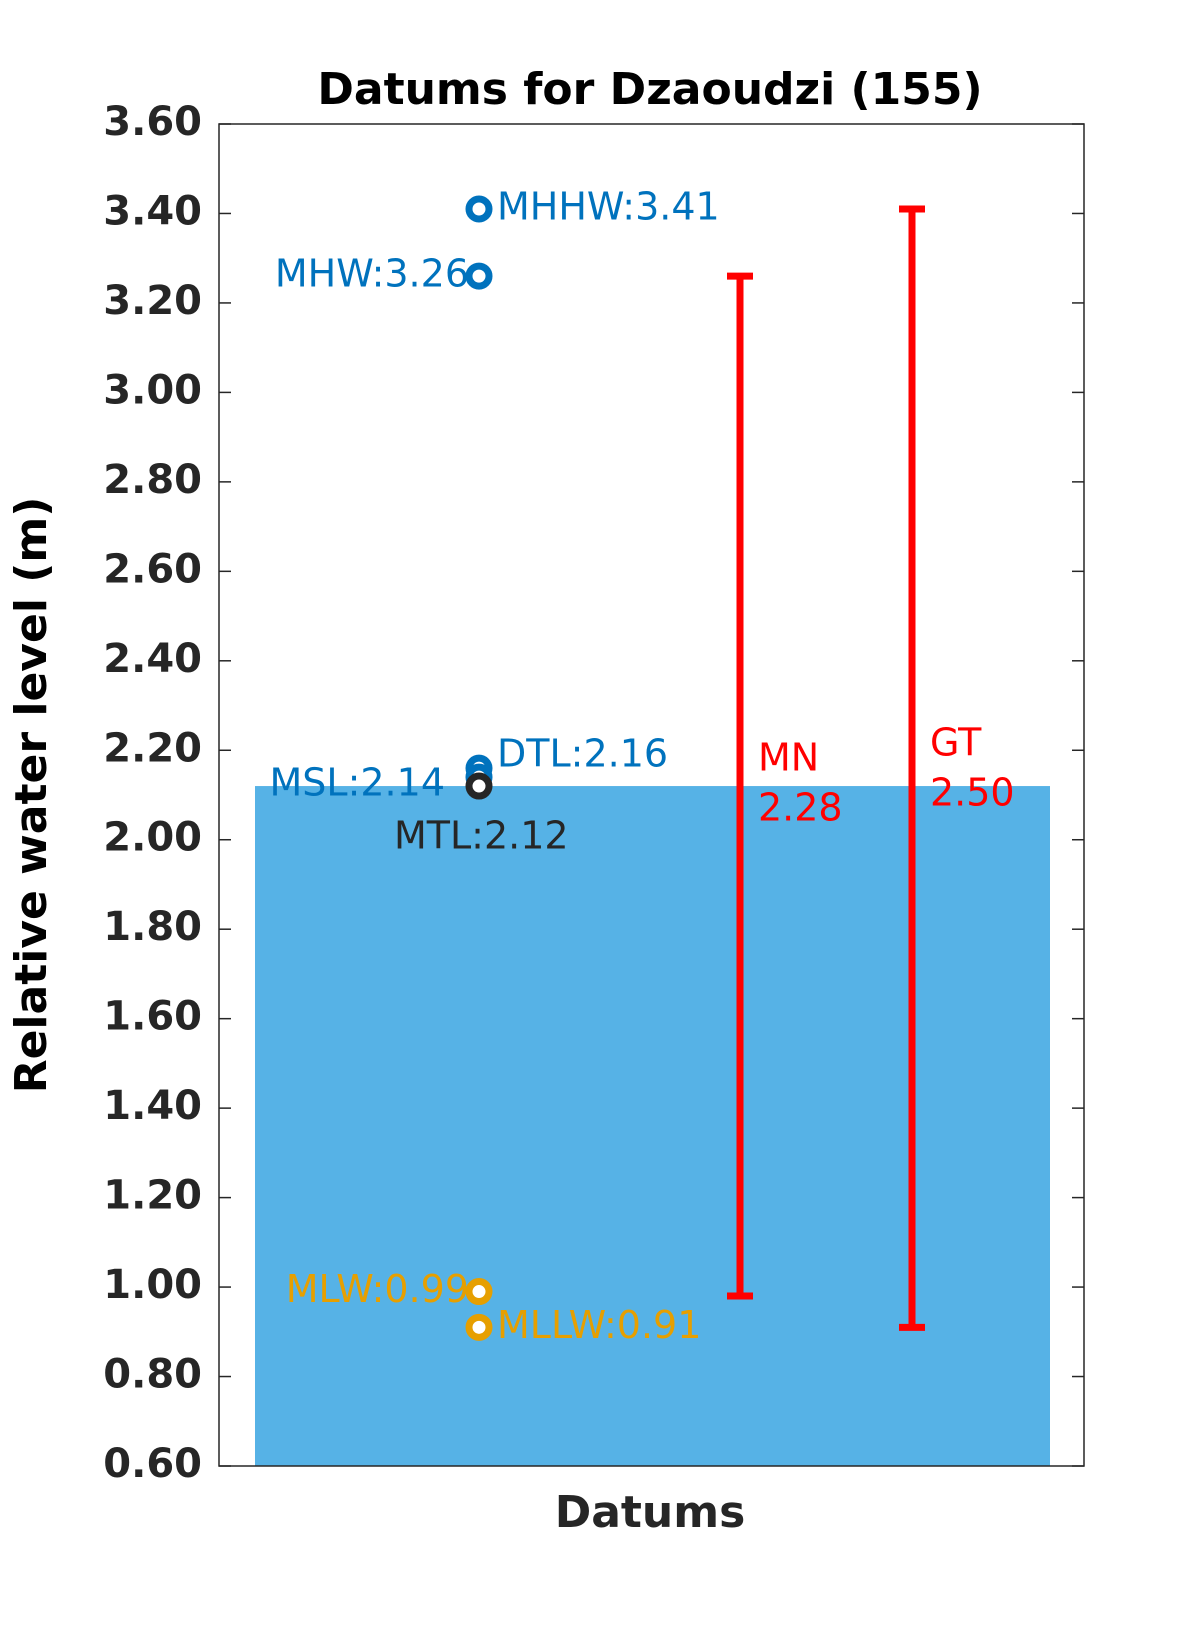  Describe the element at coordinates (152, 927) in the screenshot. I see `y-tick-label: 1.80` at that location.